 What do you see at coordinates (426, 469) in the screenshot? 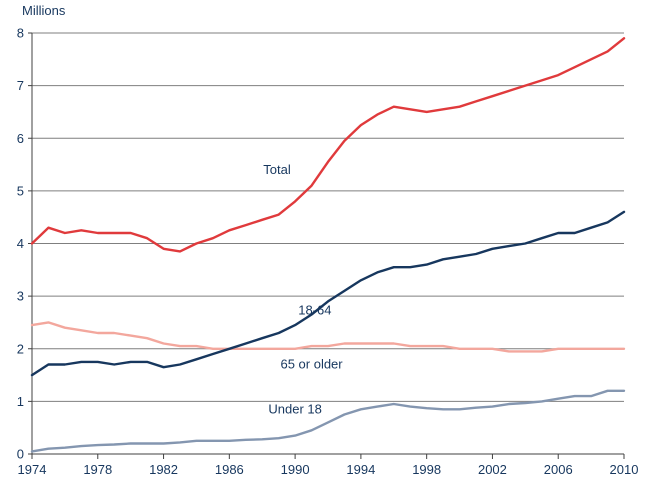
I see `x-tick-label: 1998` at bounding box center [426, 469].